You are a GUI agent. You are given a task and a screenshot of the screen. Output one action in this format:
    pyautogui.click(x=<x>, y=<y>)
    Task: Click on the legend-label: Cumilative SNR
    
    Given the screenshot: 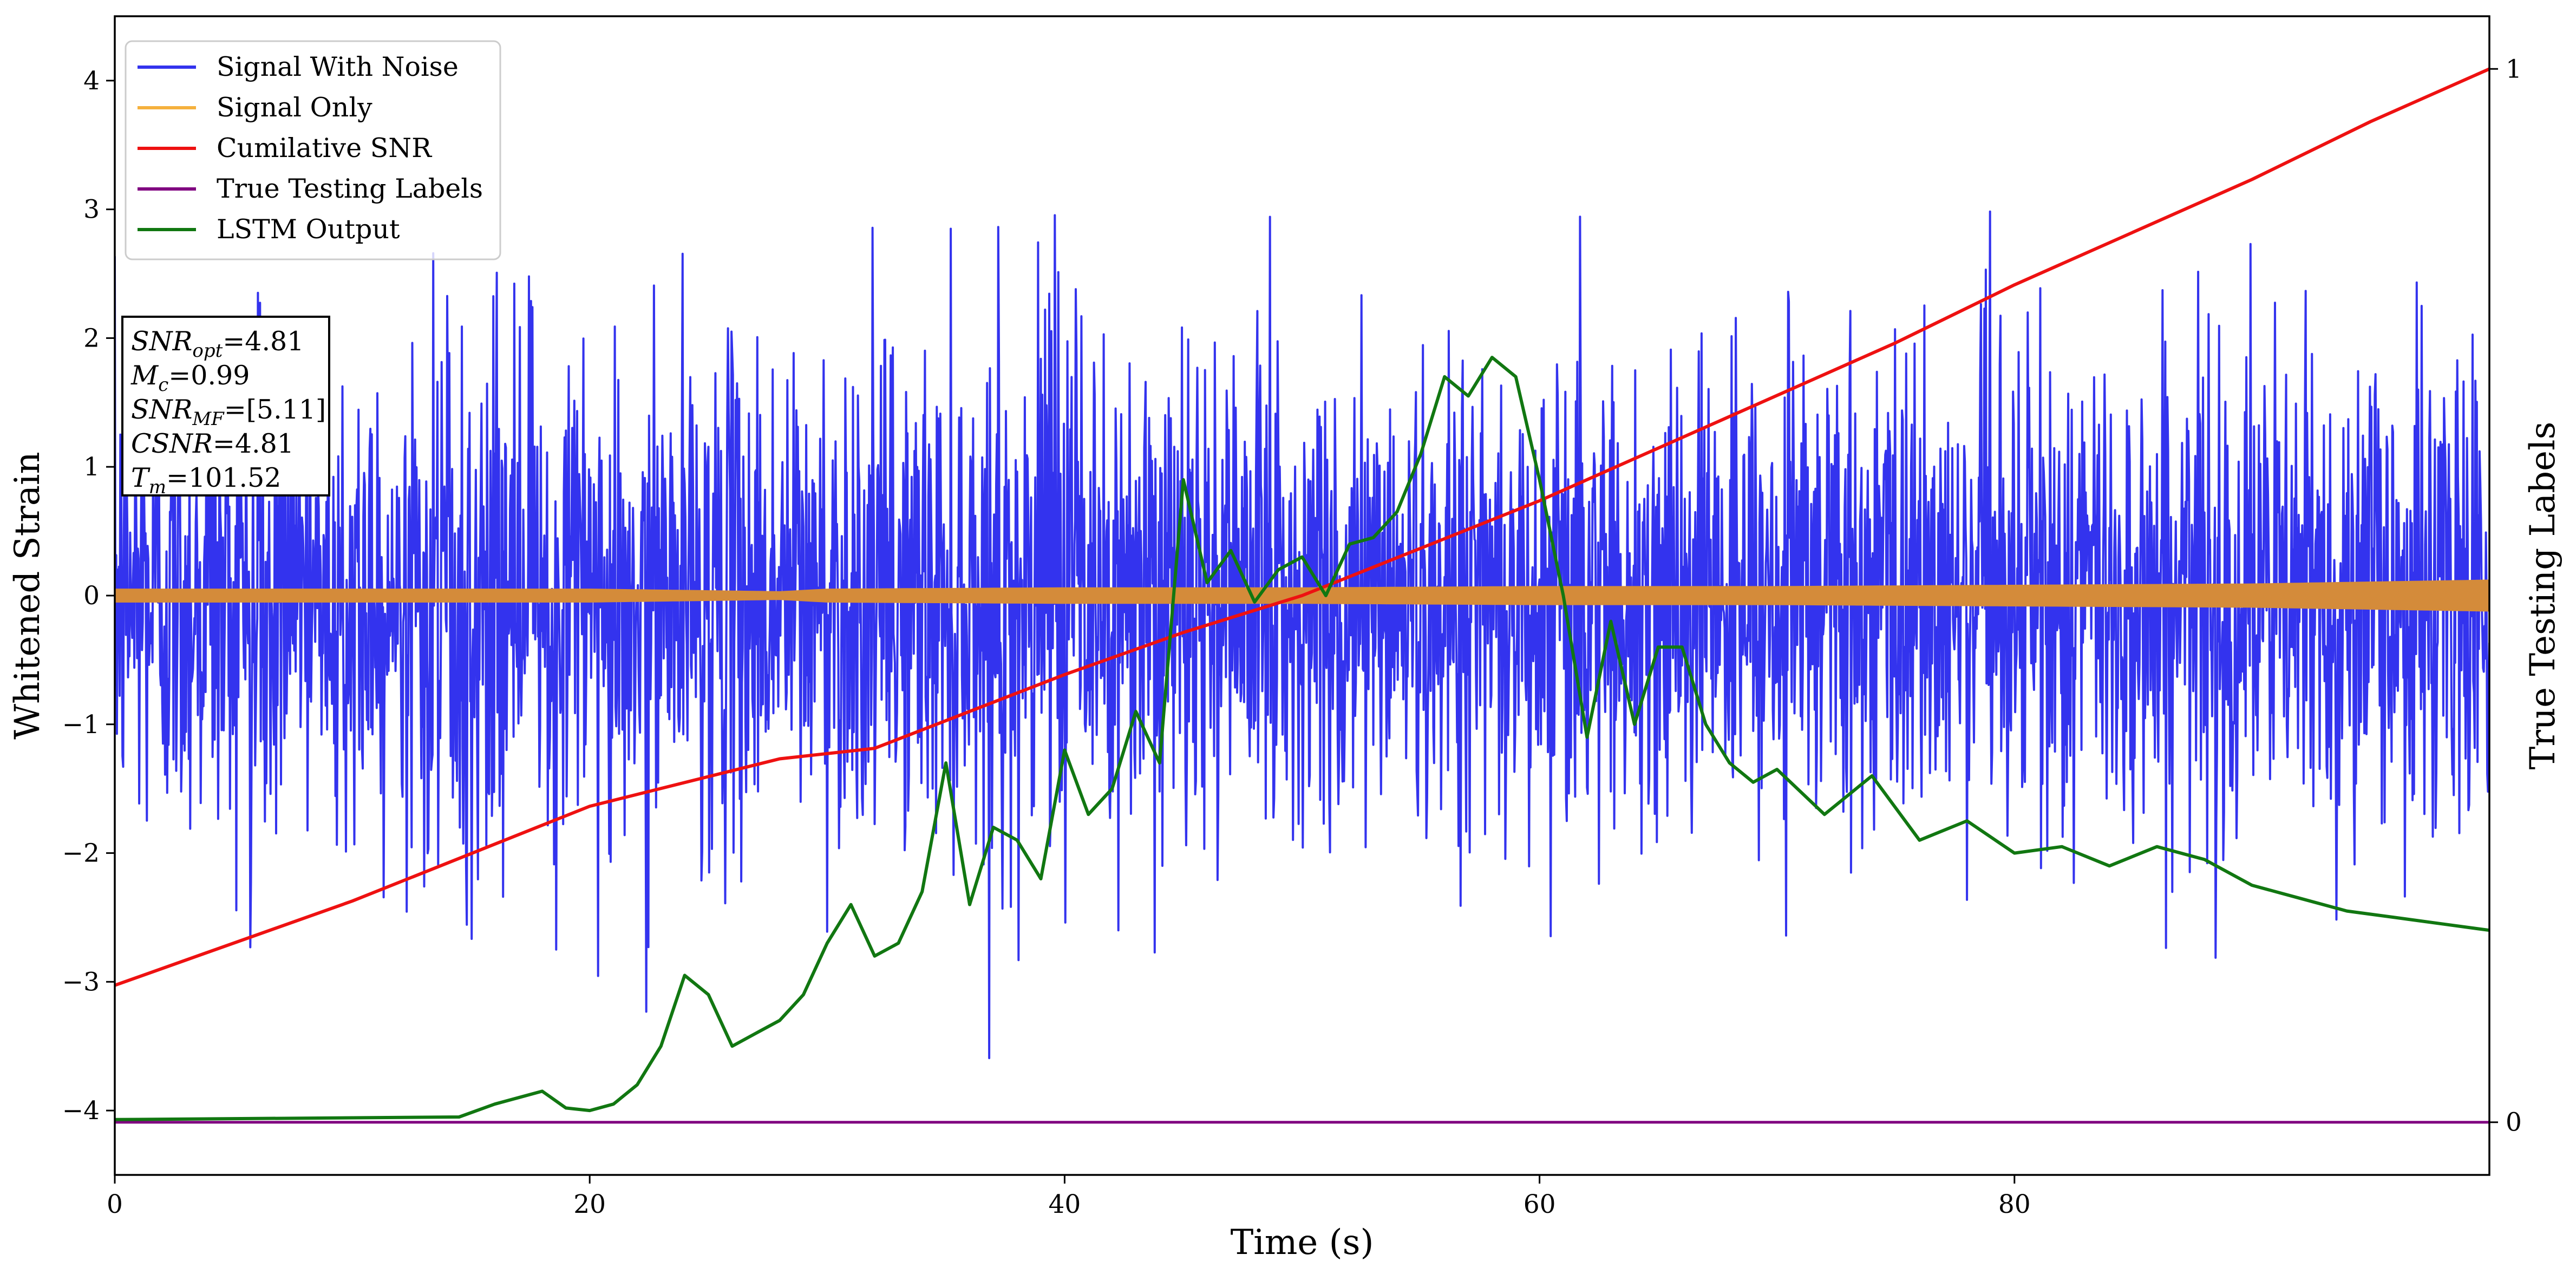 What is the action you would take?
    pyautogui.click(x=325, y=148)
    